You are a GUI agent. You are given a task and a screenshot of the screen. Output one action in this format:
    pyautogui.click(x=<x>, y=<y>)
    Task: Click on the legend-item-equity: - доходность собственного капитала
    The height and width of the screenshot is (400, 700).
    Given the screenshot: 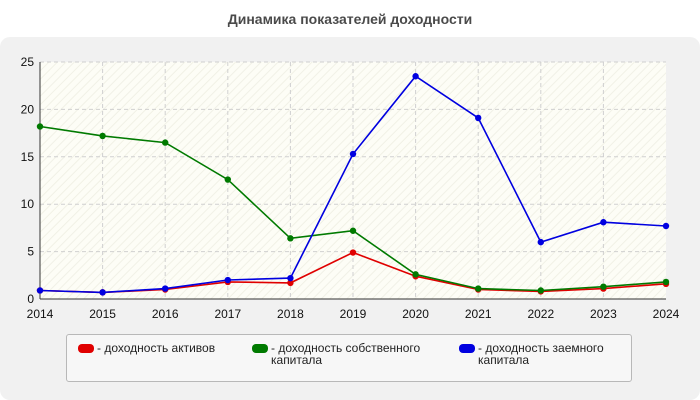 What is the action you would take?
    pyautogui.click(x=346, y=354)
    